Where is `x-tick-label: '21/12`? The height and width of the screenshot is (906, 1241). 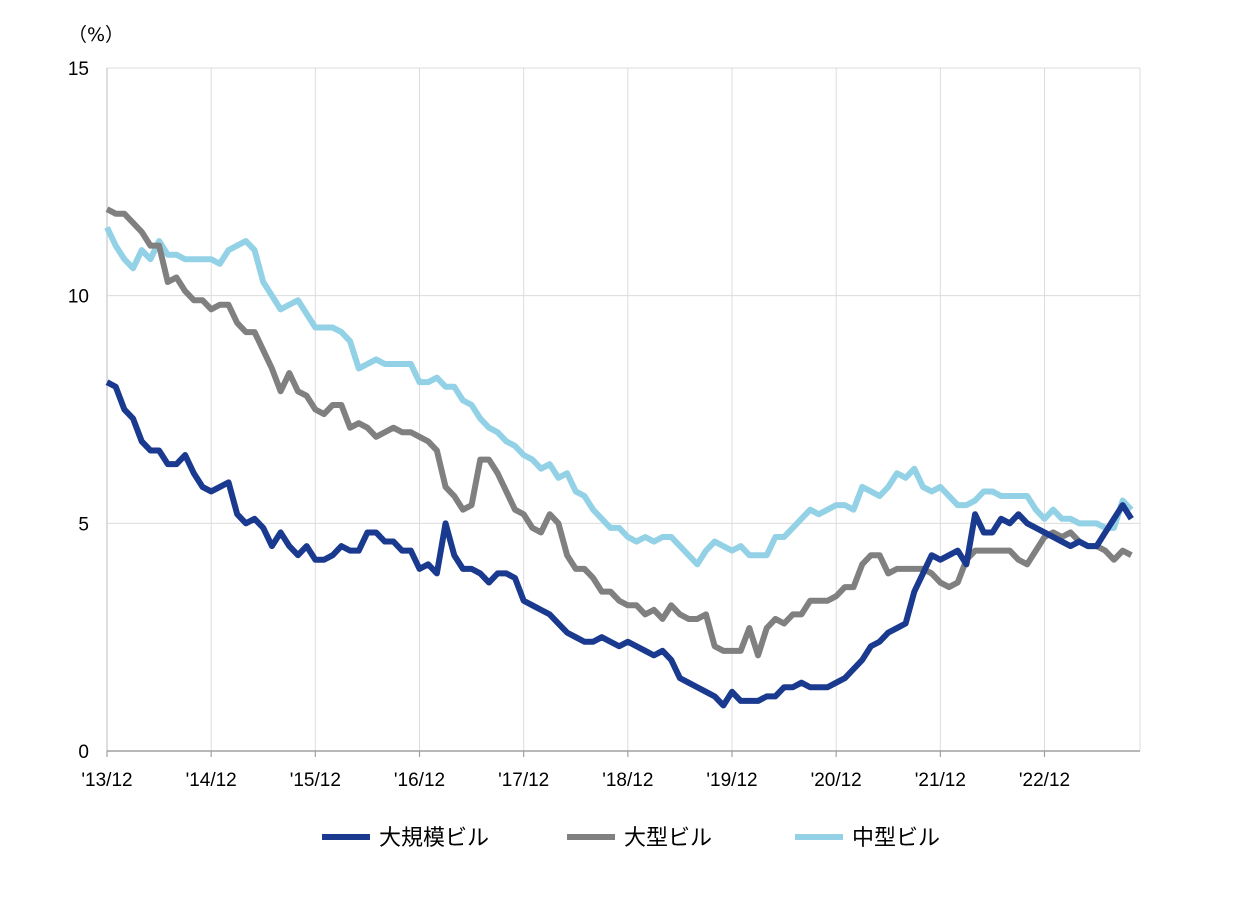
x-tick-label: '21/12 is located at coordinates (940, 780).